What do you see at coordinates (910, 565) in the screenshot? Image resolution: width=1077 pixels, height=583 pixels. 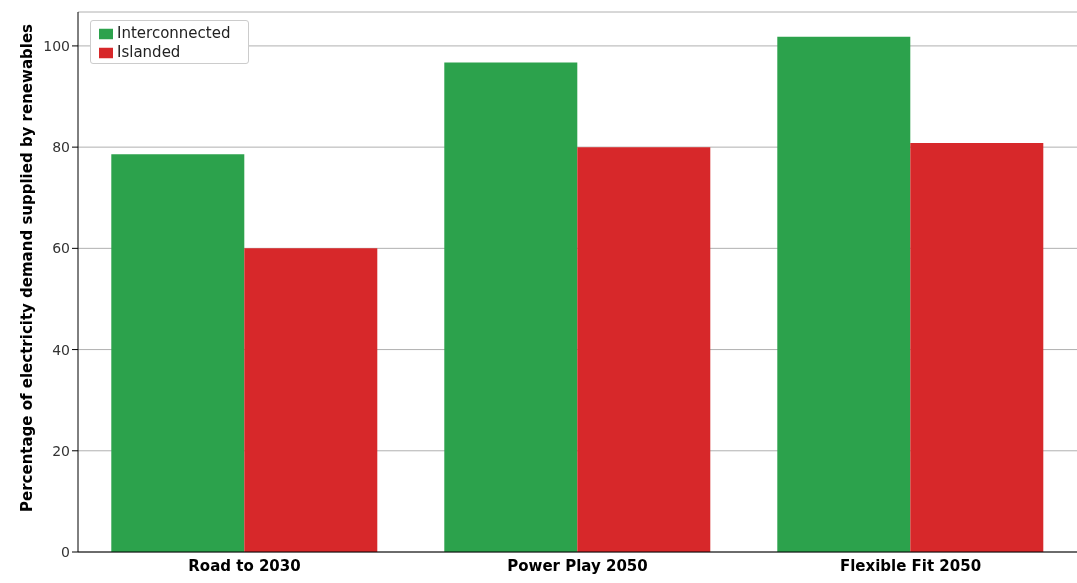 I see `x-tick-label: Flexible Fit 2050` at bounding box center [910, 565].